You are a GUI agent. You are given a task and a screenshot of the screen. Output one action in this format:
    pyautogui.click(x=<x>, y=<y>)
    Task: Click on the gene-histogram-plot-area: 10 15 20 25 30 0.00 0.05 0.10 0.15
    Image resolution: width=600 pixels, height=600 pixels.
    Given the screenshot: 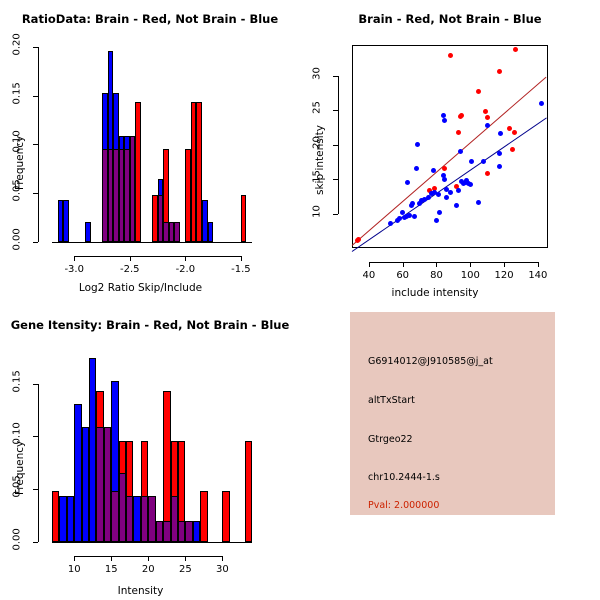 What is the action you would take?
    pyautogui.click(x=132, y=463)
    